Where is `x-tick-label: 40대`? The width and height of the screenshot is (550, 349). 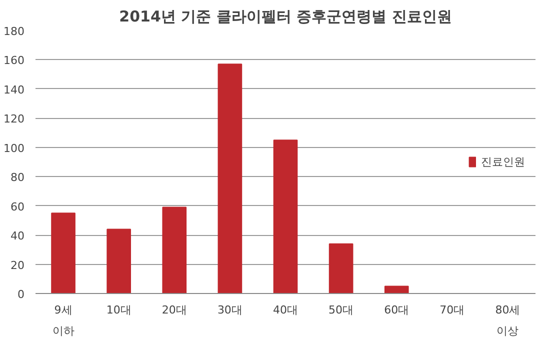 x-tick-label: 40대 is located at coordinates (285, 310).